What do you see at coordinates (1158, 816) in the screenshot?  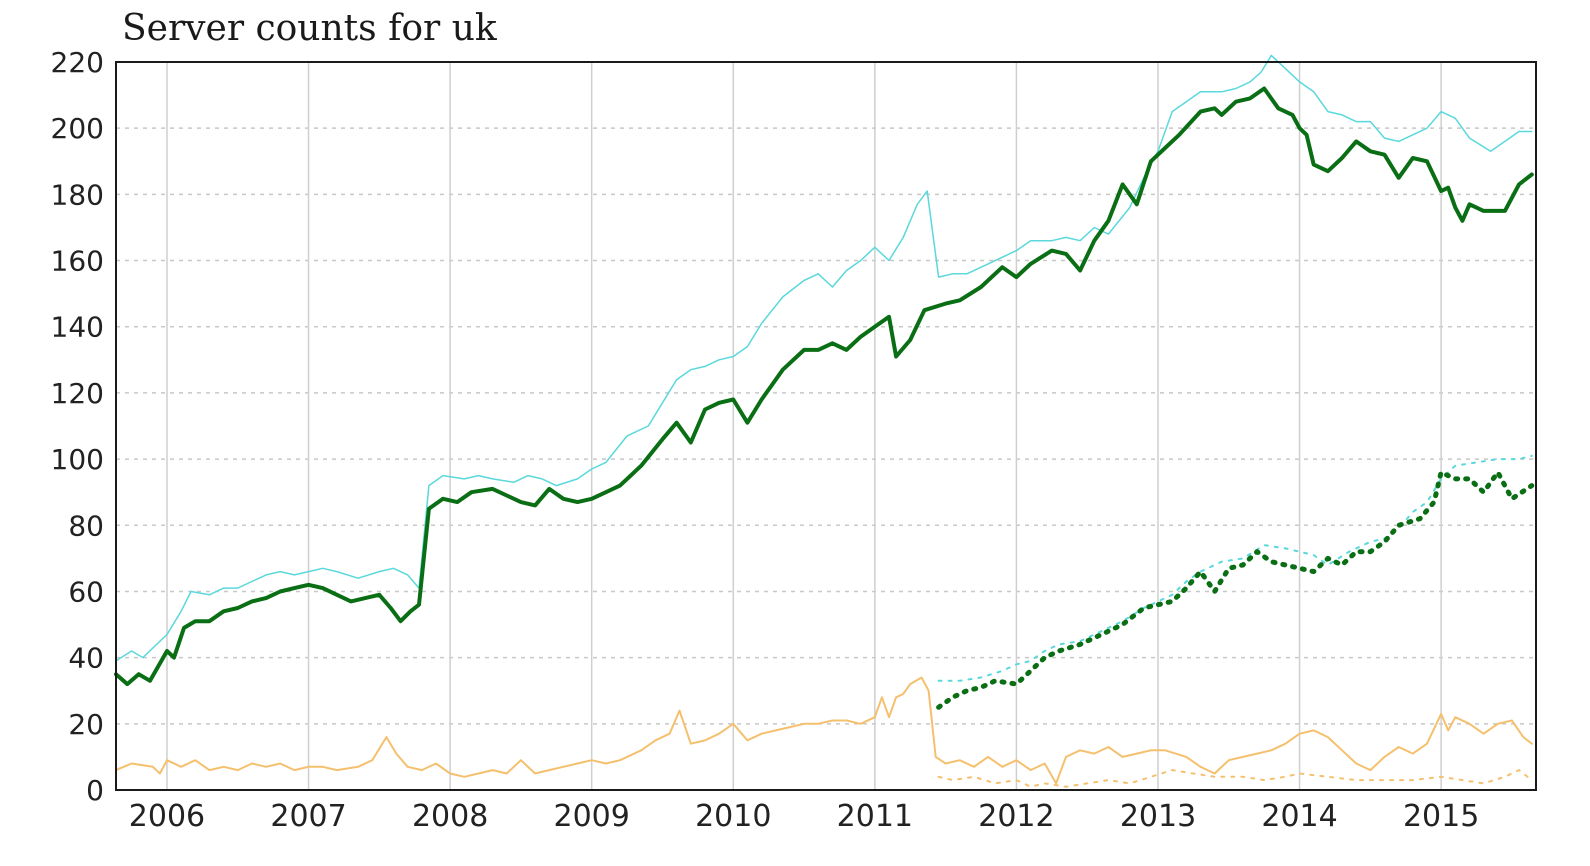 I see `x-tick-label: 2013` at bounding box center [1158, 816].